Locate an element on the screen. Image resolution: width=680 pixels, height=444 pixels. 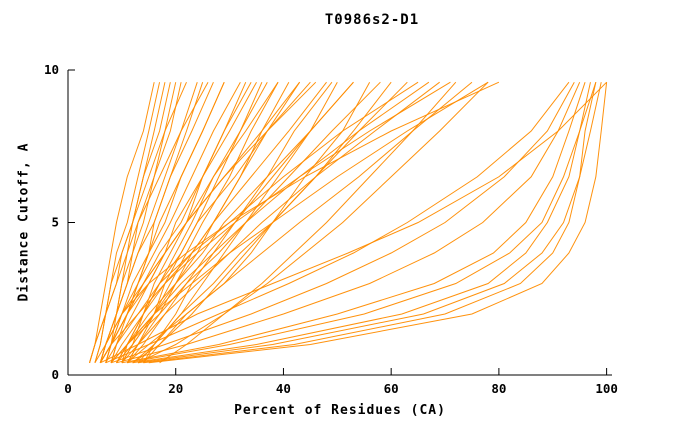
x-tick-label: 0 is located at coordinates (68, 388).